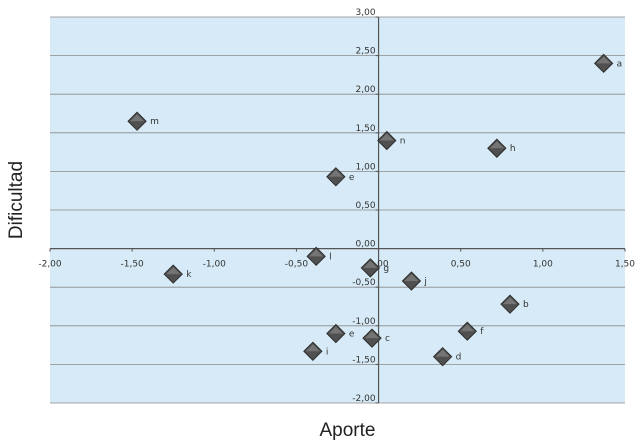 Image resolution: width=635 pixels, height=443 pixels. What do you see at coordinates (330, 257) in the screenshot?
I see `data-point-label: l` at bounding box center [330, 257].